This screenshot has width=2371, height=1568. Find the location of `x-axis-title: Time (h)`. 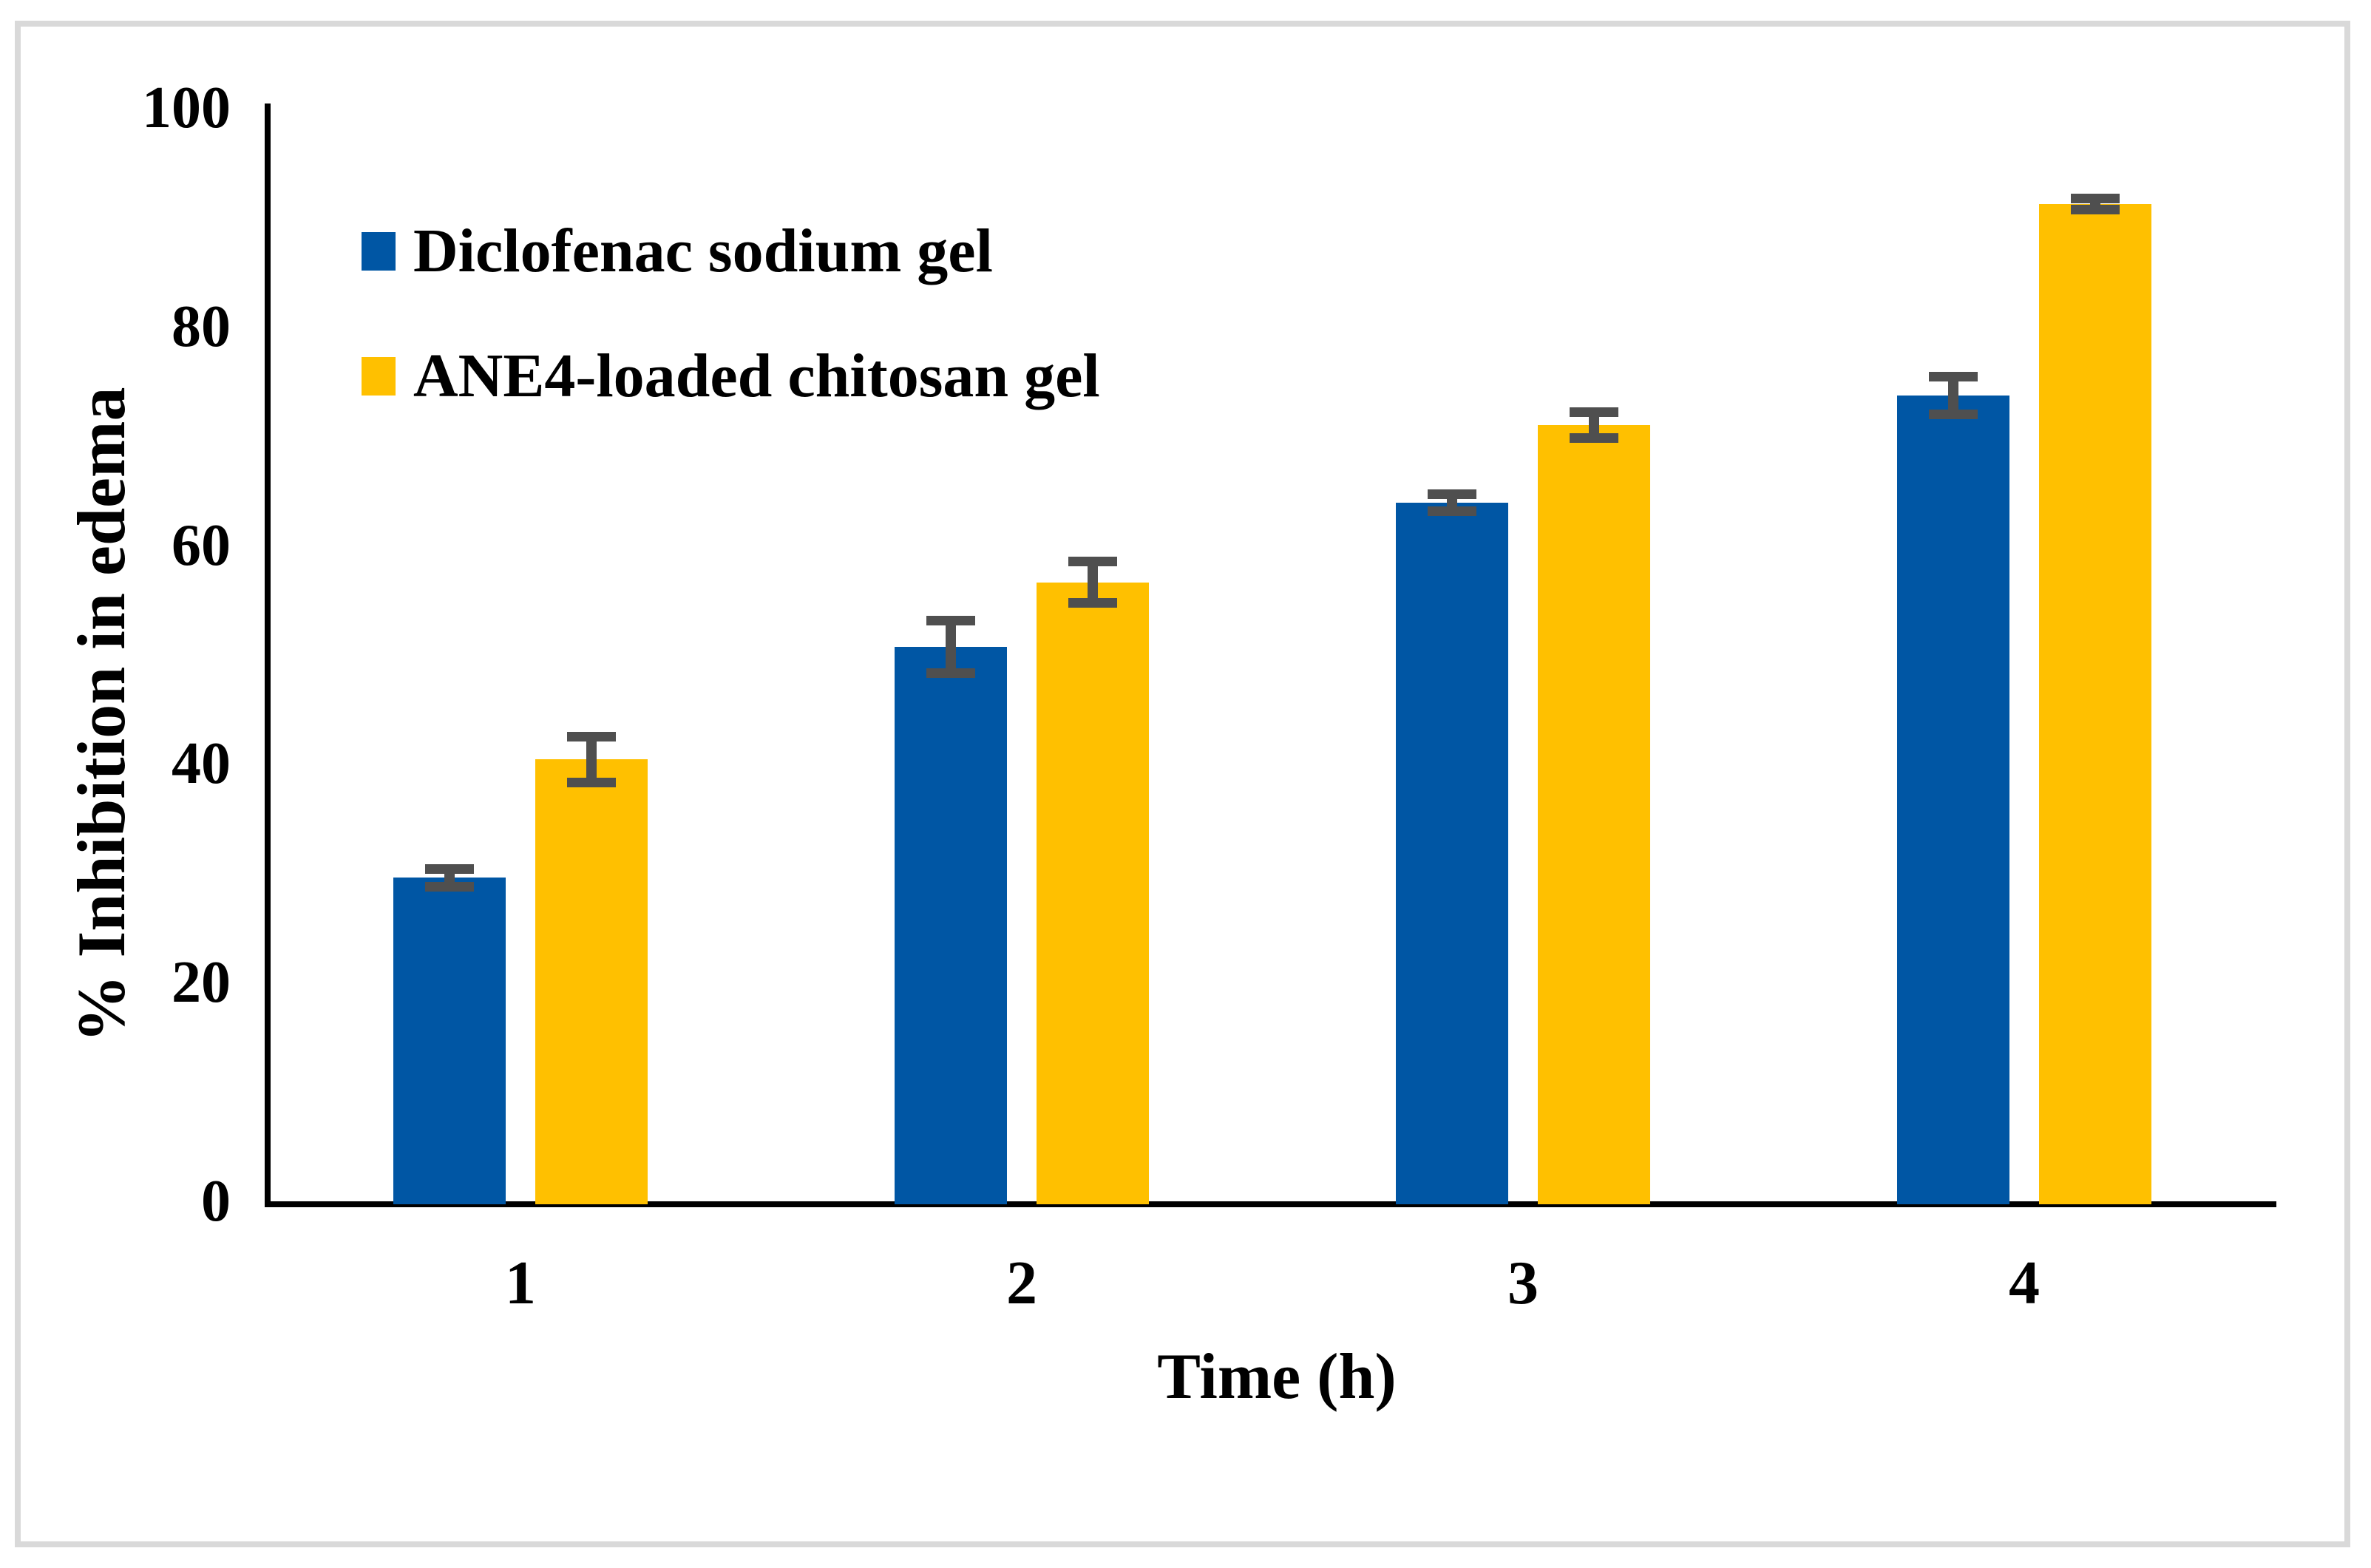

x-axis-title: Time (h) is located at coordinates (1277, 1377).